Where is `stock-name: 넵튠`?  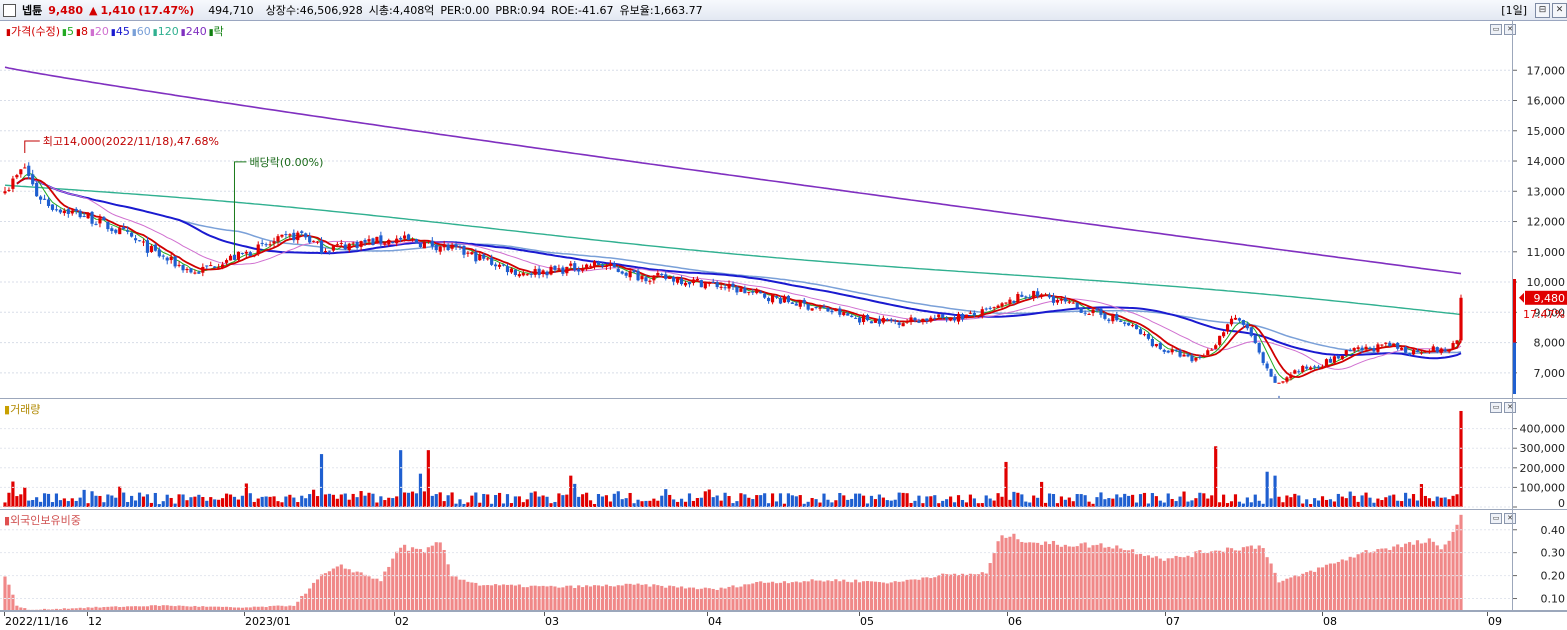 stock-name: 넵튠 is located at coordinates (32, 10).